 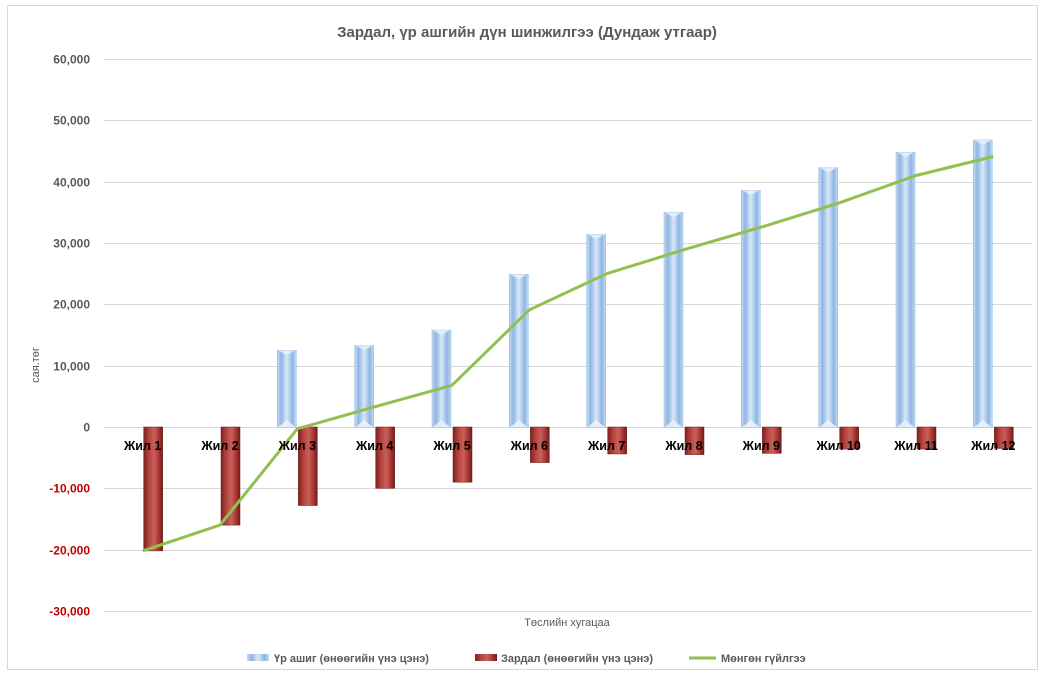 What do you see at coordinates (374, 446) in the screenshot?
I see `x-category-label: Жил 4` at bounding box center [374, 446].